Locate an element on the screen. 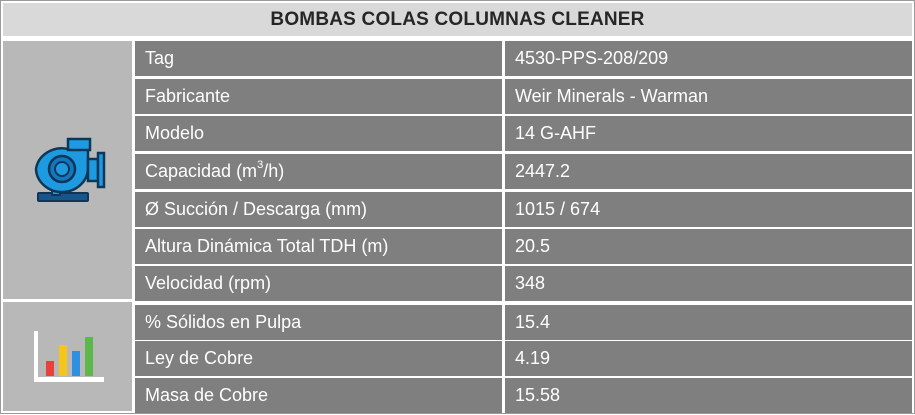 This screenshot has width=915, height=415. table-title: BOMBAS COLAS COLUMNAS CLEANER is located at coordinates (457, 19).